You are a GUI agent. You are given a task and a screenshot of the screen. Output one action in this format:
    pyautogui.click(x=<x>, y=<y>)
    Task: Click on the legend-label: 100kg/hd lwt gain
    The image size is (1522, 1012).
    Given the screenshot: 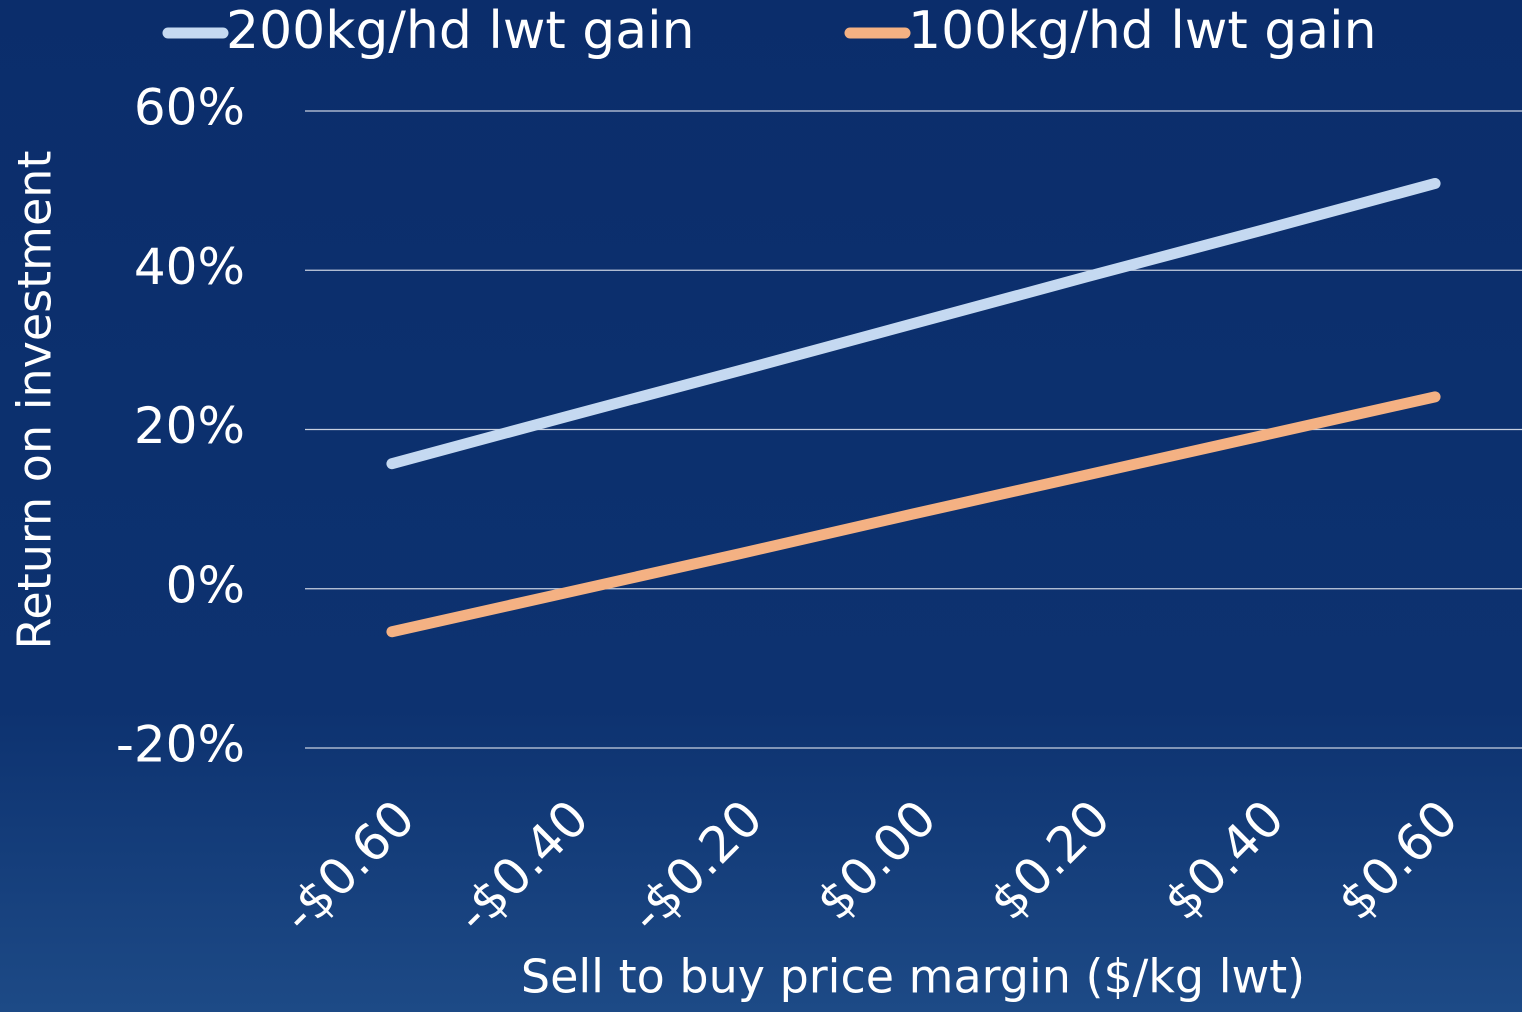 What is the action you would take?
    pyautogui.click(x=1142, y=31)
    